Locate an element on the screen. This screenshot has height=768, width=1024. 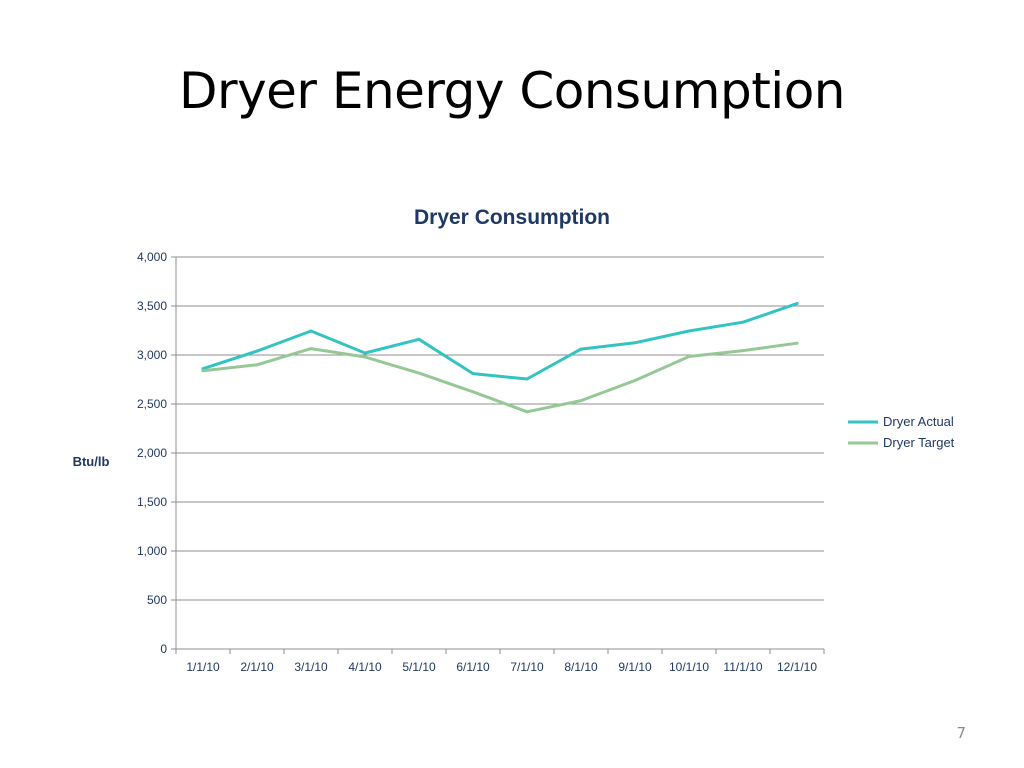
x-tick-label: 12/1/10 is located at coordinates (797, 667).